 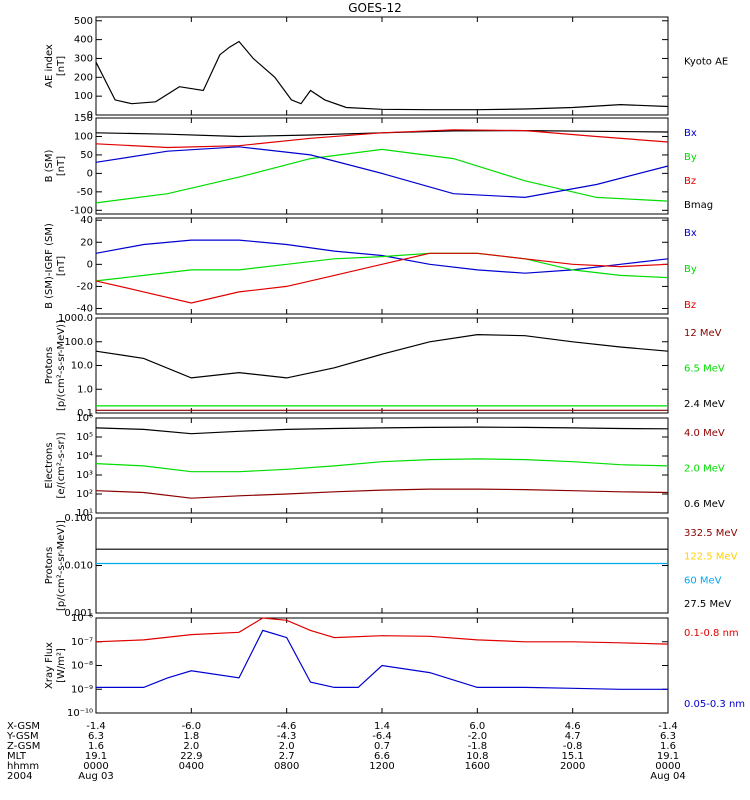 What do you see at coordinates (381, 766) in the screenshot?
I see `x-axis-value: 1200` at bounding box center [381, 766].